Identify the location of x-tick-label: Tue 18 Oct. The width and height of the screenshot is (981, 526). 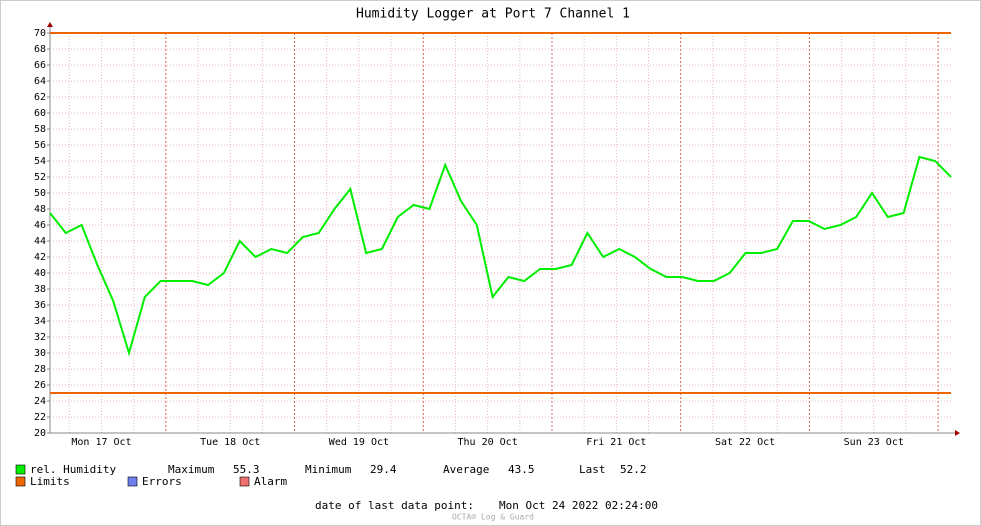
(230, 442).